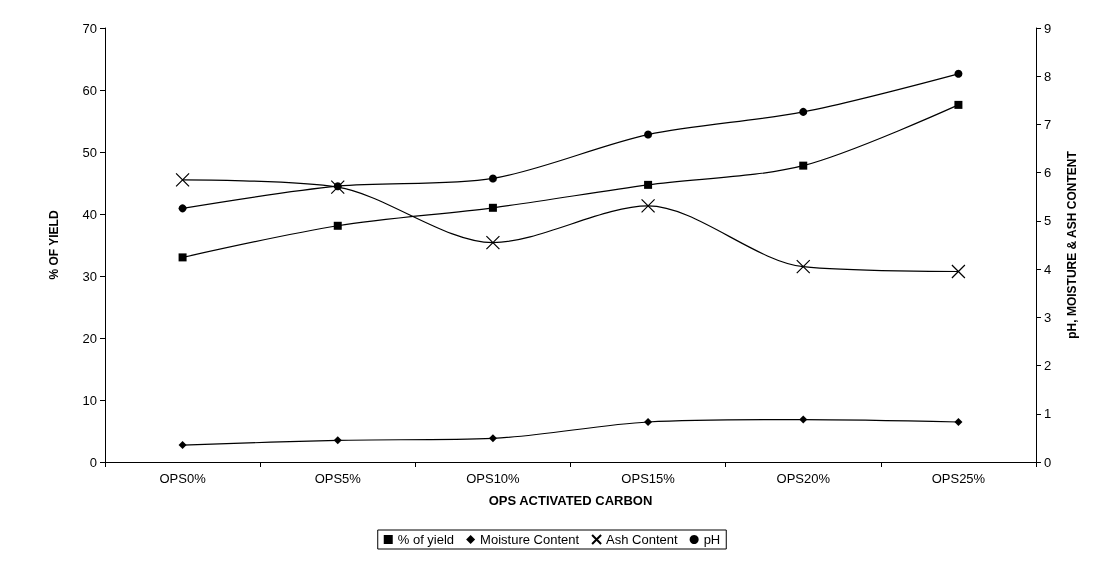 Image resolution: width=1104 pixels, height=563 pixels. What do you see at coordinates (93, 462) in the screenshot?
I see `y-tick-label: 0` at bounding box center [93, 462].